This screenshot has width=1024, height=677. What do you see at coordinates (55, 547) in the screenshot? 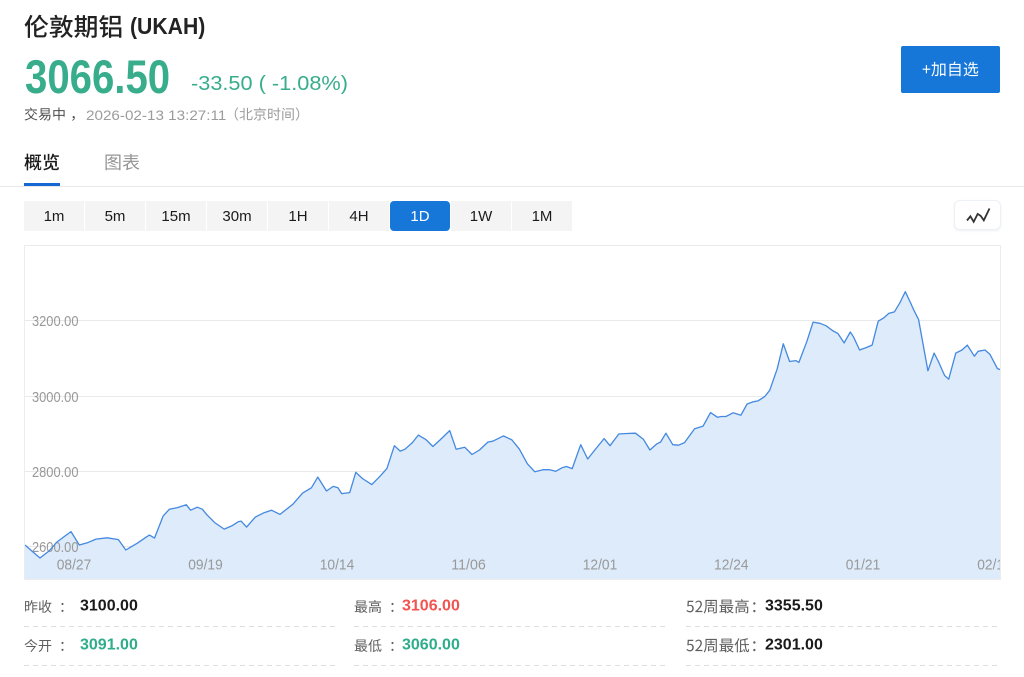
I see `svg-text: 2600.00` at bounding box center [55, 547].